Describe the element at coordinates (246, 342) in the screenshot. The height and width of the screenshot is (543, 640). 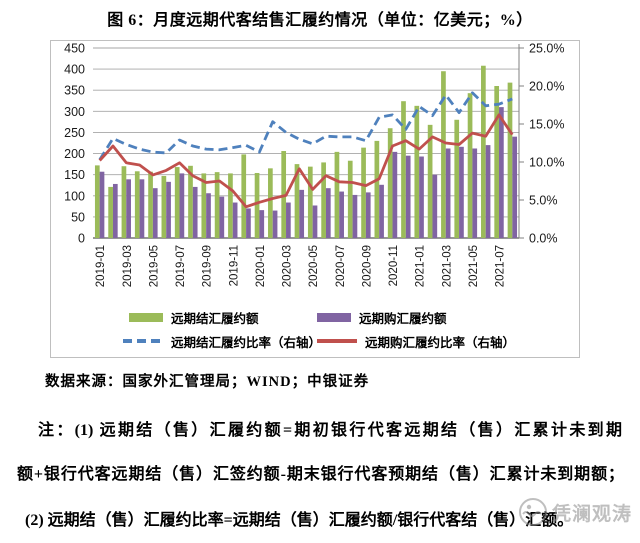
I see `legend-label: 远期结汇履约比率（右轴）` at that location.